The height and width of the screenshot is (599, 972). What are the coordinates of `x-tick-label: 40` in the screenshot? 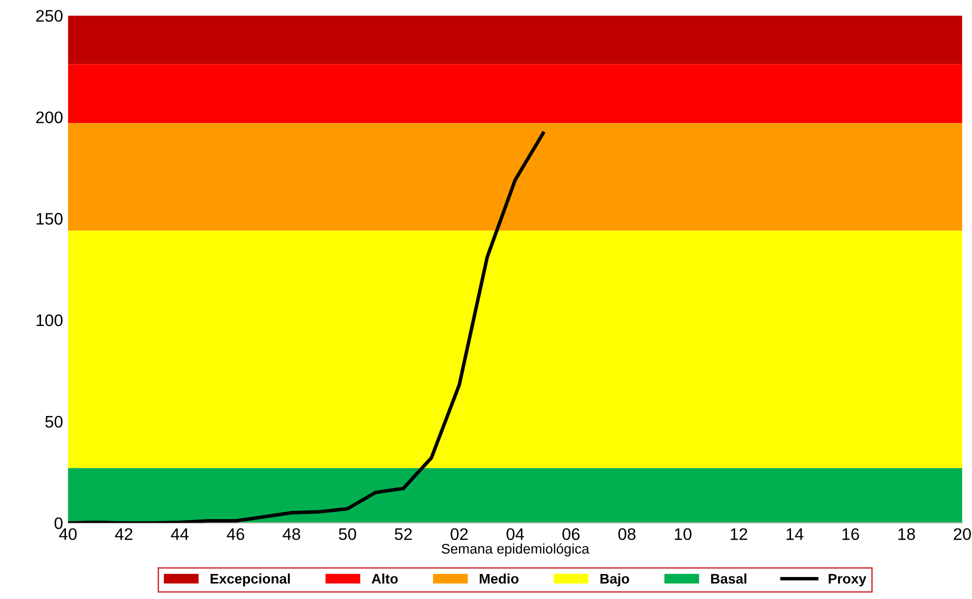 It's located at (68, 534).